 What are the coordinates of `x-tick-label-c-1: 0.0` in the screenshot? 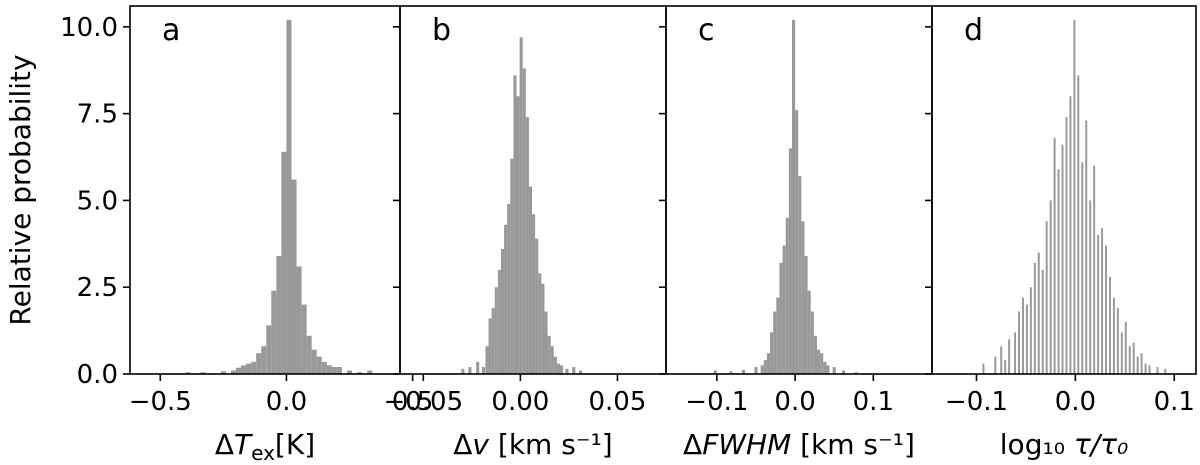 It's located at (794, 402).